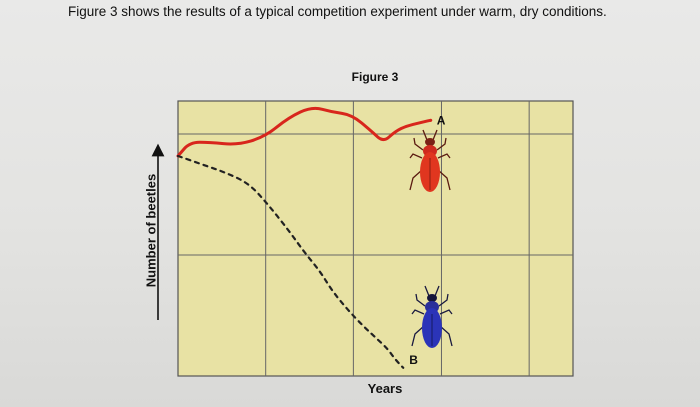 This screenshot has width=700, height=407. What do you see at coordinates (432, 316) in the screenshot?
I see `blue-beetle-icon` at bounding box center [432, 316].